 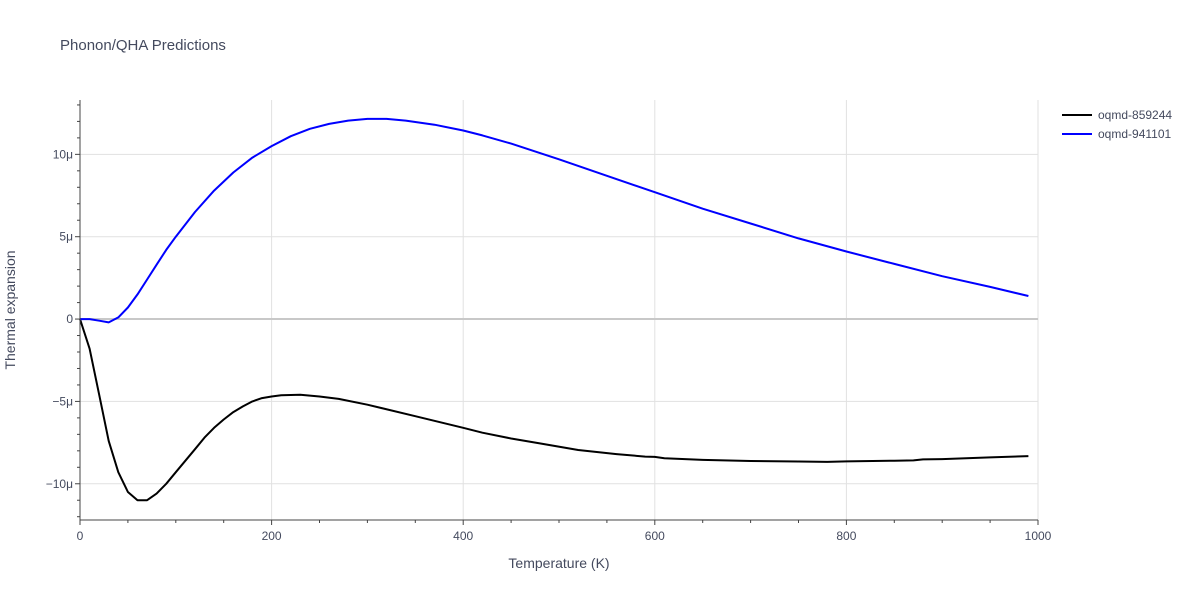 What do you see at coordinates (143, 45) in the screenshot?
I see `chart-title: Phonon/QHA Predictions` at bounding box center [143, 45].